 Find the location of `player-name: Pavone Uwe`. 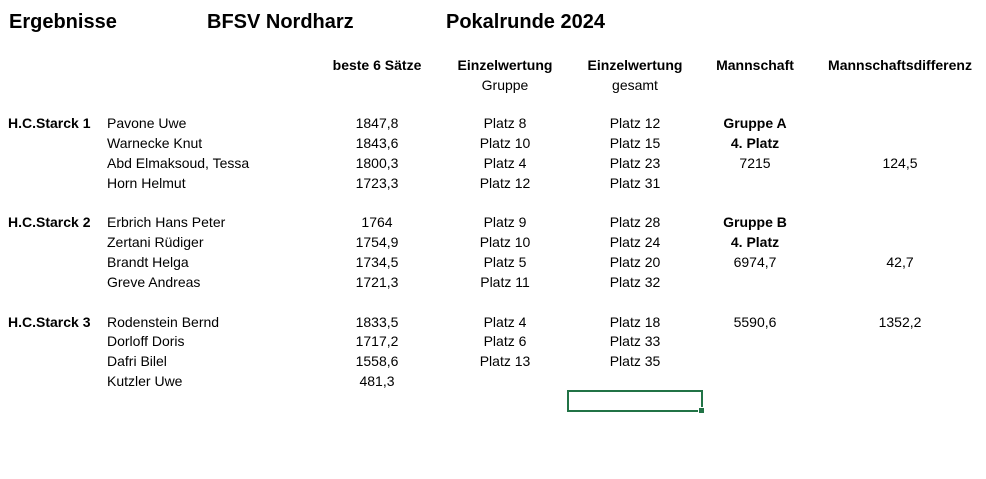

player-name: Pavone Uwe is located at coordinates (147, 123).